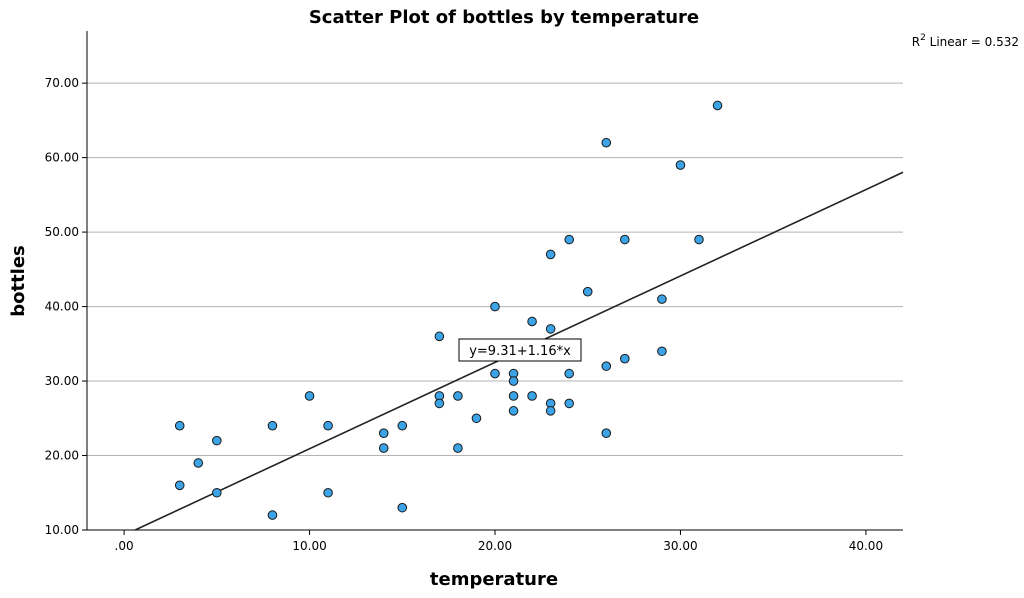 The height and width of the screenshot is (598, 1024). I want to click on y-tick-label: 50.00, so click(62, 232).